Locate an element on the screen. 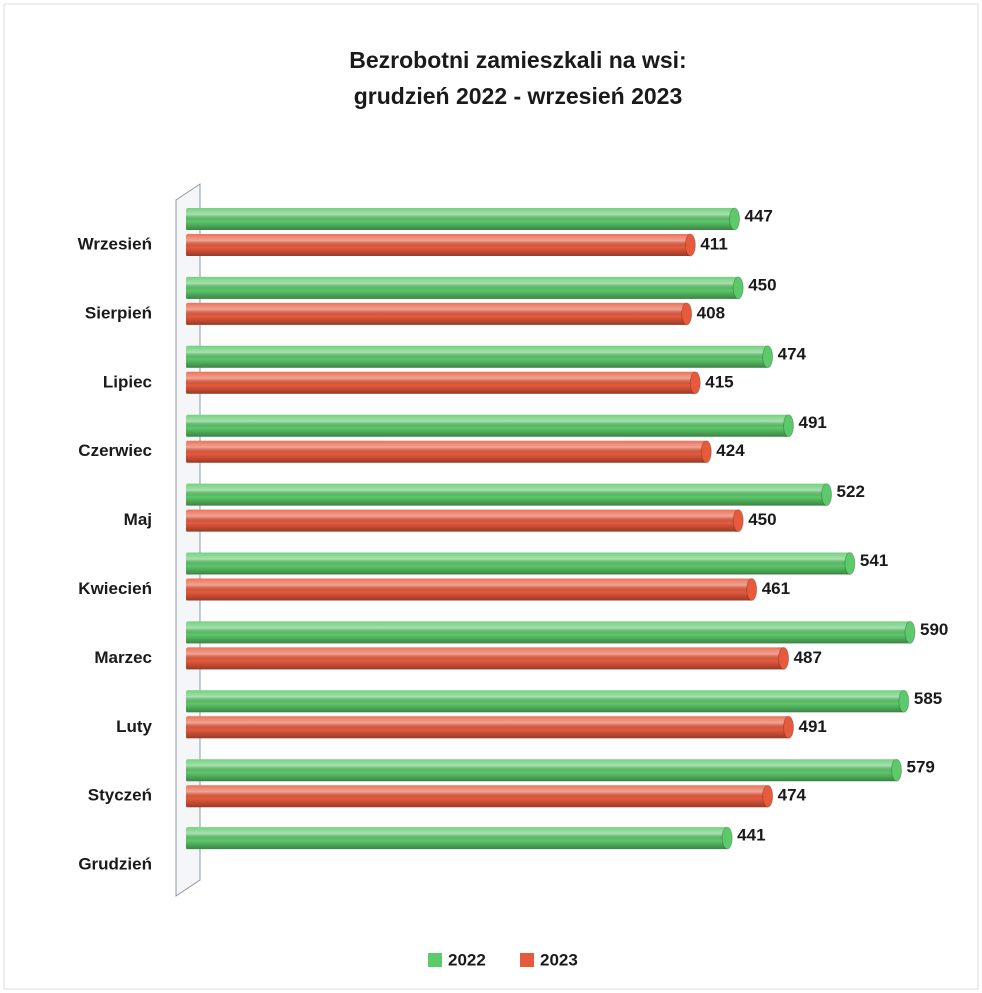 The image size is (982, 993). data-label: 415 is located at coordinates (719, 381).